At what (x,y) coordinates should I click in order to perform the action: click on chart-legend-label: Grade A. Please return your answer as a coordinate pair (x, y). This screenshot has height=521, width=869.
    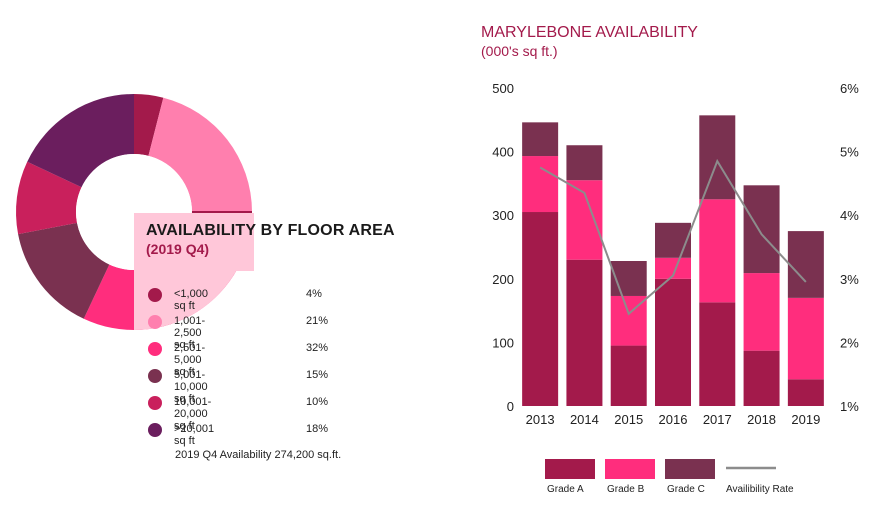
    Looking at the image, I should click on (565, 489).